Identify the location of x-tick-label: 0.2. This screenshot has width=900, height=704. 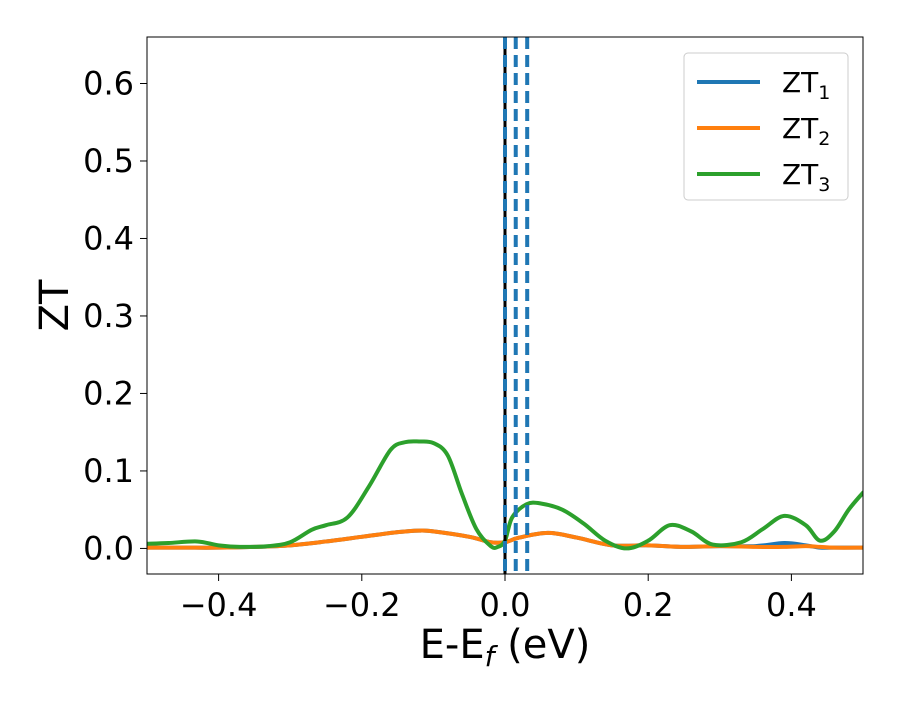
(648, 605).